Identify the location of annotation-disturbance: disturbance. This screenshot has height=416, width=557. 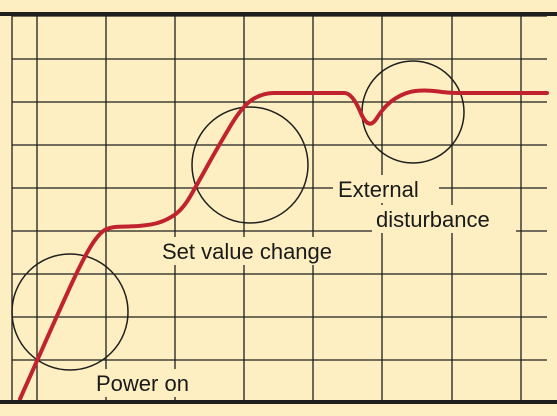
(433, 219).